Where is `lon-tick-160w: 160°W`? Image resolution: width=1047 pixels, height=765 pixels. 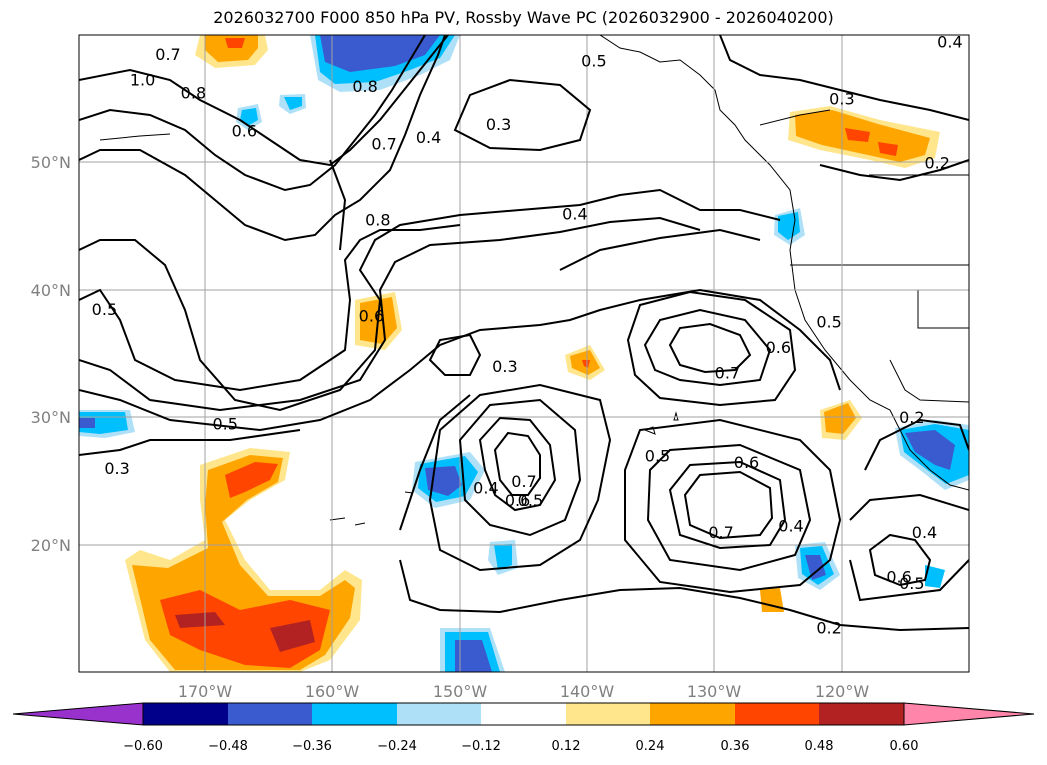 lon-tick-160w: 160°W is located at coordinates (332, 691).